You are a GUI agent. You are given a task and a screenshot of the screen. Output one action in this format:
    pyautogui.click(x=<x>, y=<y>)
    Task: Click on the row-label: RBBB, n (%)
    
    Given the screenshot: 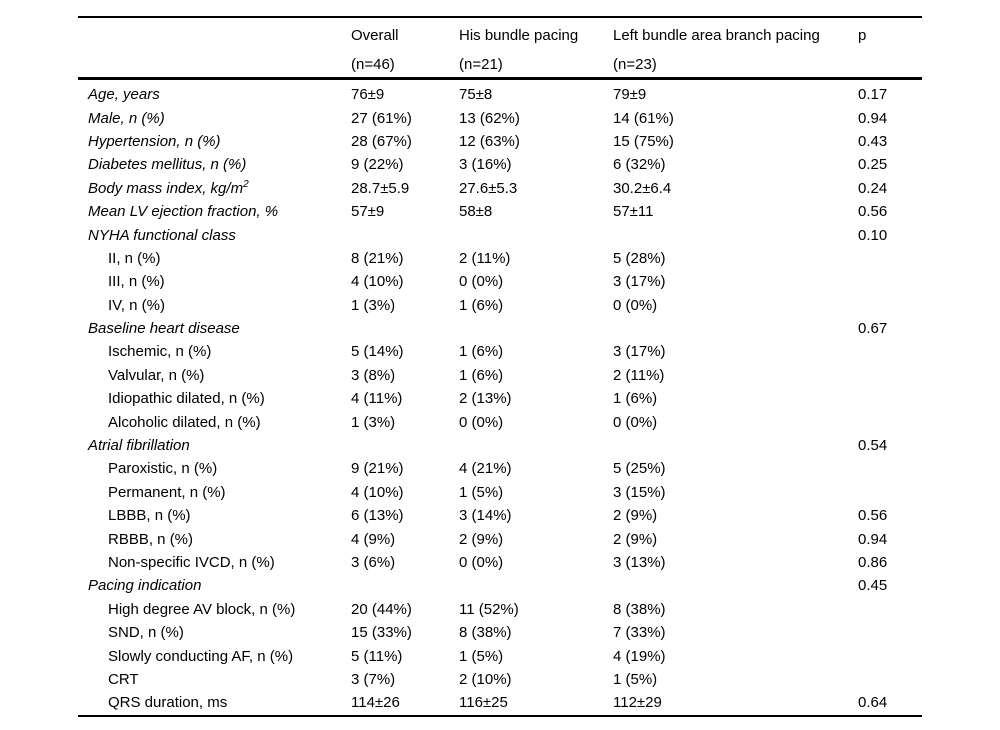 What is the action you would take?
    pyautogui.click(x=151, y=539)
    